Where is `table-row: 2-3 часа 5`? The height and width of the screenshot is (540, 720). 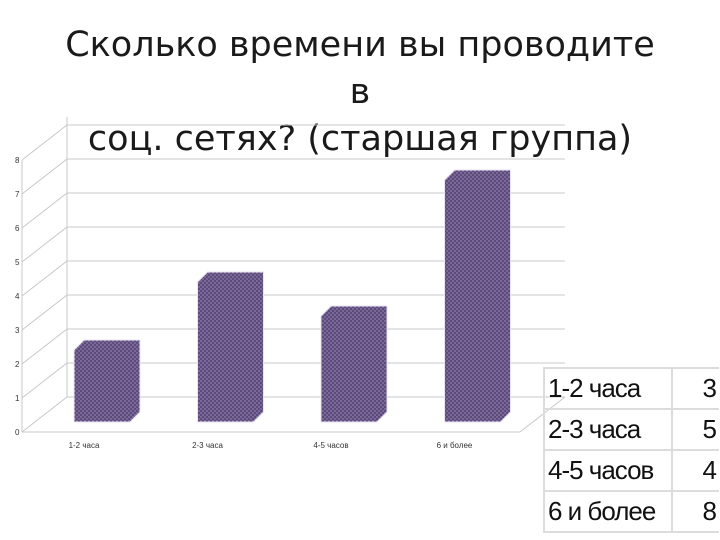
table-row: 2-3 часа 5 is located at coordinates (631, 430).